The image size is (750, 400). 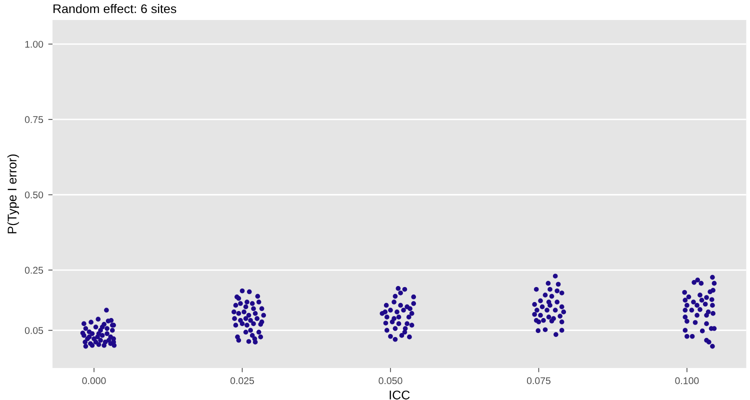 I want to click on y-tick-label: 0.25, so click(x=34, y=270).